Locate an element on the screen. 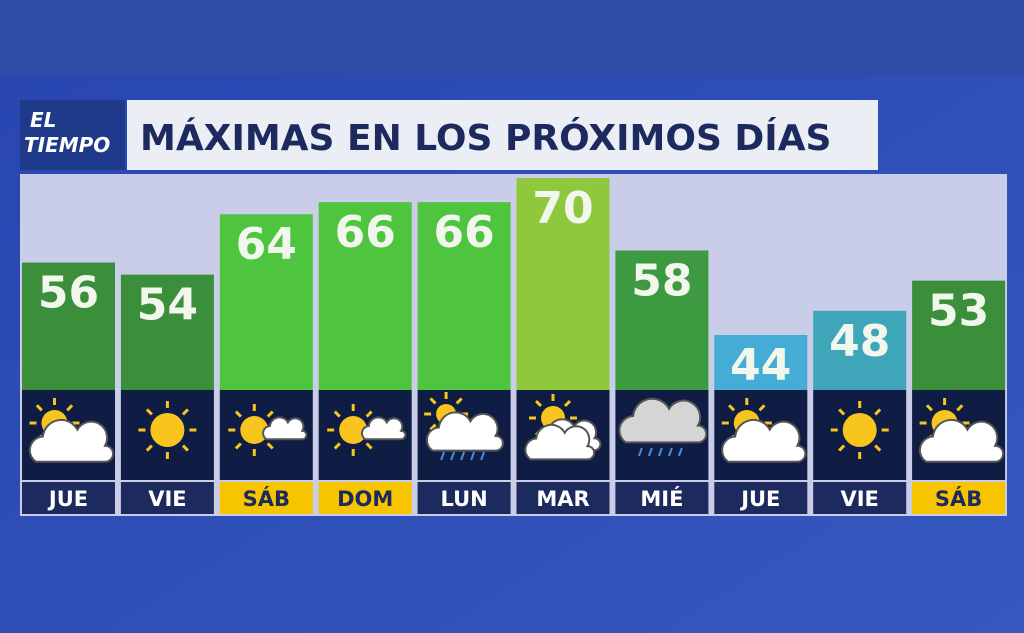 The width and height of the screenshot is (1024, 633). value-label: 54 is located at coordinates (167, 305).